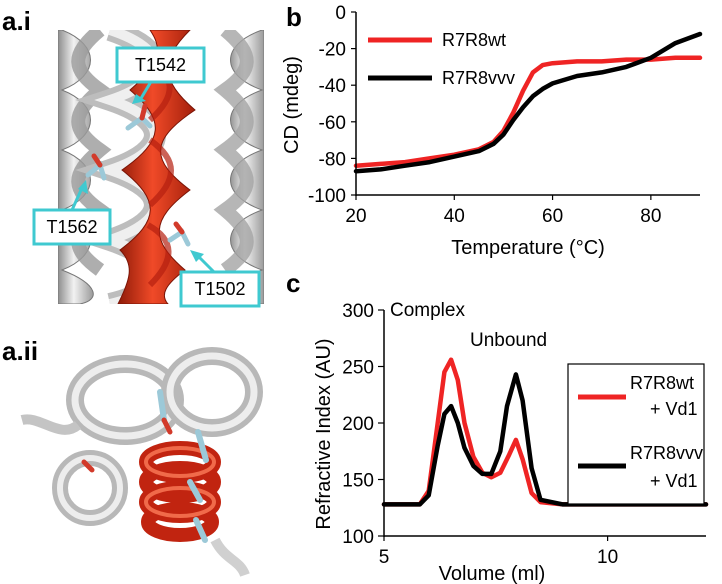  Describe the element at coordinates (332, 86) in the screenshot. I see `cd-y-tick-label: -40` at that location.